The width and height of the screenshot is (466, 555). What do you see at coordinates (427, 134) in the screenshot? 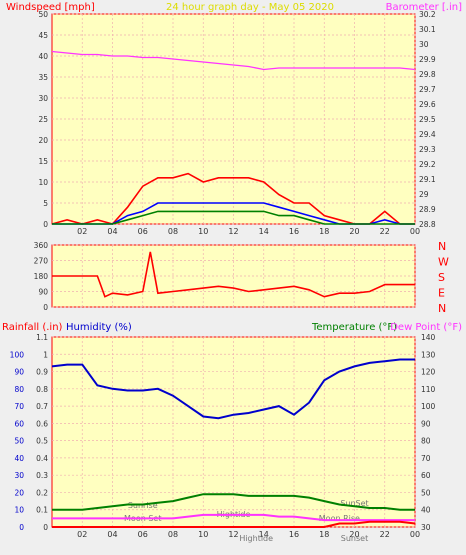
I see `y-right-tick-label: 29.4` at bounding box center [427, 134].